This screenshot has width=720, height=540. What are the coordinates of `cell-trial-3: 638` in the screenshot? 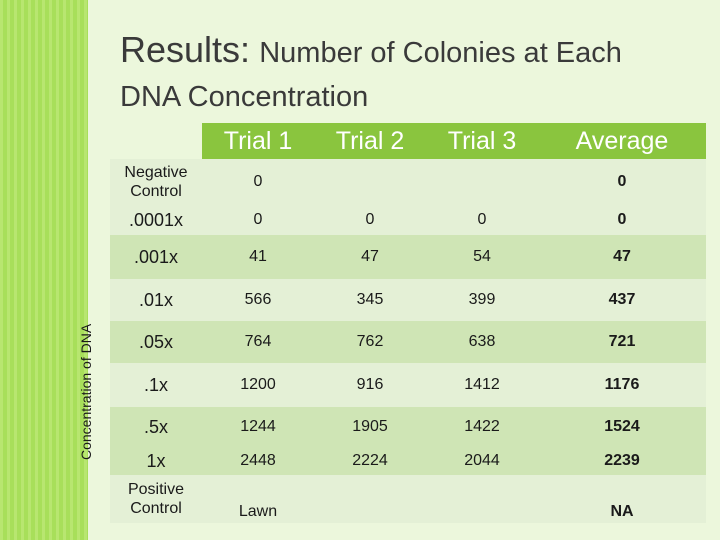 It's located at (482, 342).